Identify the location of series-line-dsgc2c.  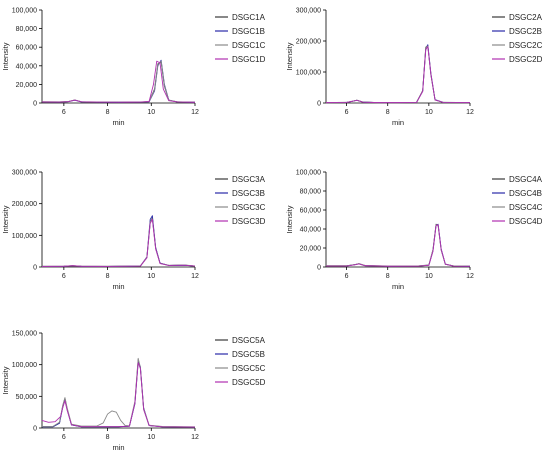
(398, 74).